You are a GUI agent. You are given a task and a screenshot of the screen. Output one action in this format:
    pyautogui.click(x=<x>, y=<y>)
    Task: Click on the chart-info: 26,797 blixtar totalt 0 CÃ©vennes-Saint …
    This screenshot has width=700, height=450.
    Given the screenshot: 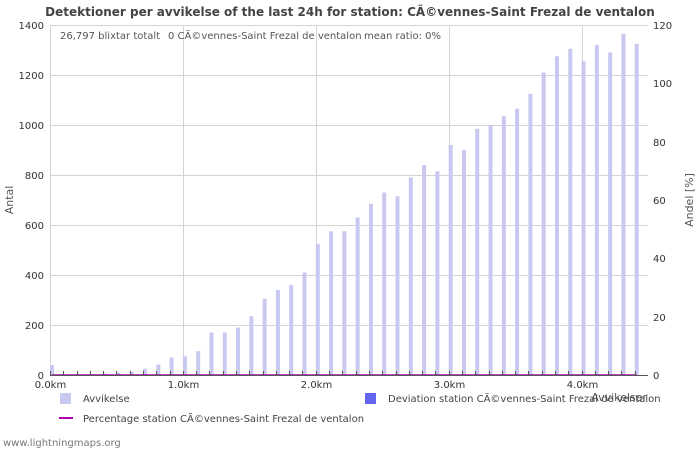 What is the action you would take?
    pyautogui.click(x=250, y=35)
    